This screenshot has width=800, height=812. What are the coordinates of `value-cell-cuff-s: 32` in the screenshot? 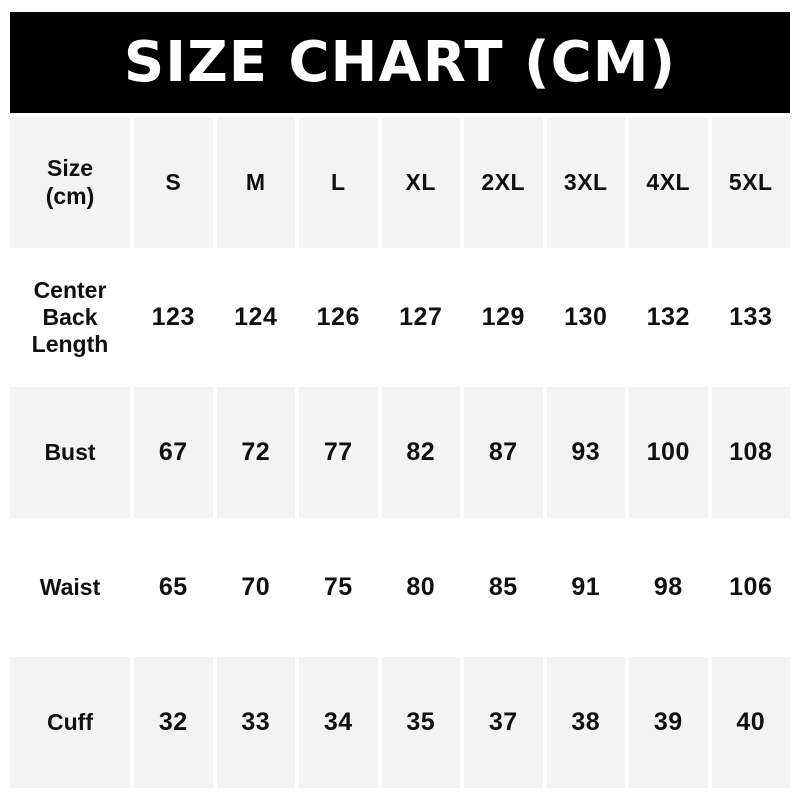 It's located at (173, 722).